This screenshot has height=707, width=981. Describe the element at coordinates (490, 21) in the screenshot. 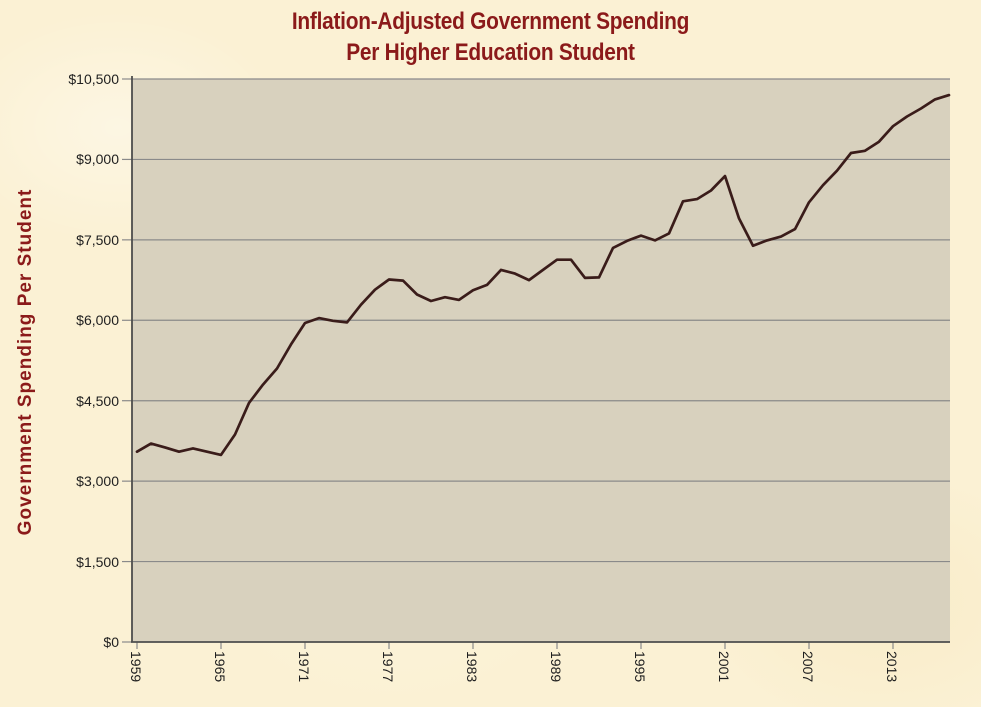

I see `chart-title-line1: Inflation-Adjusted Government Spending` at that location.